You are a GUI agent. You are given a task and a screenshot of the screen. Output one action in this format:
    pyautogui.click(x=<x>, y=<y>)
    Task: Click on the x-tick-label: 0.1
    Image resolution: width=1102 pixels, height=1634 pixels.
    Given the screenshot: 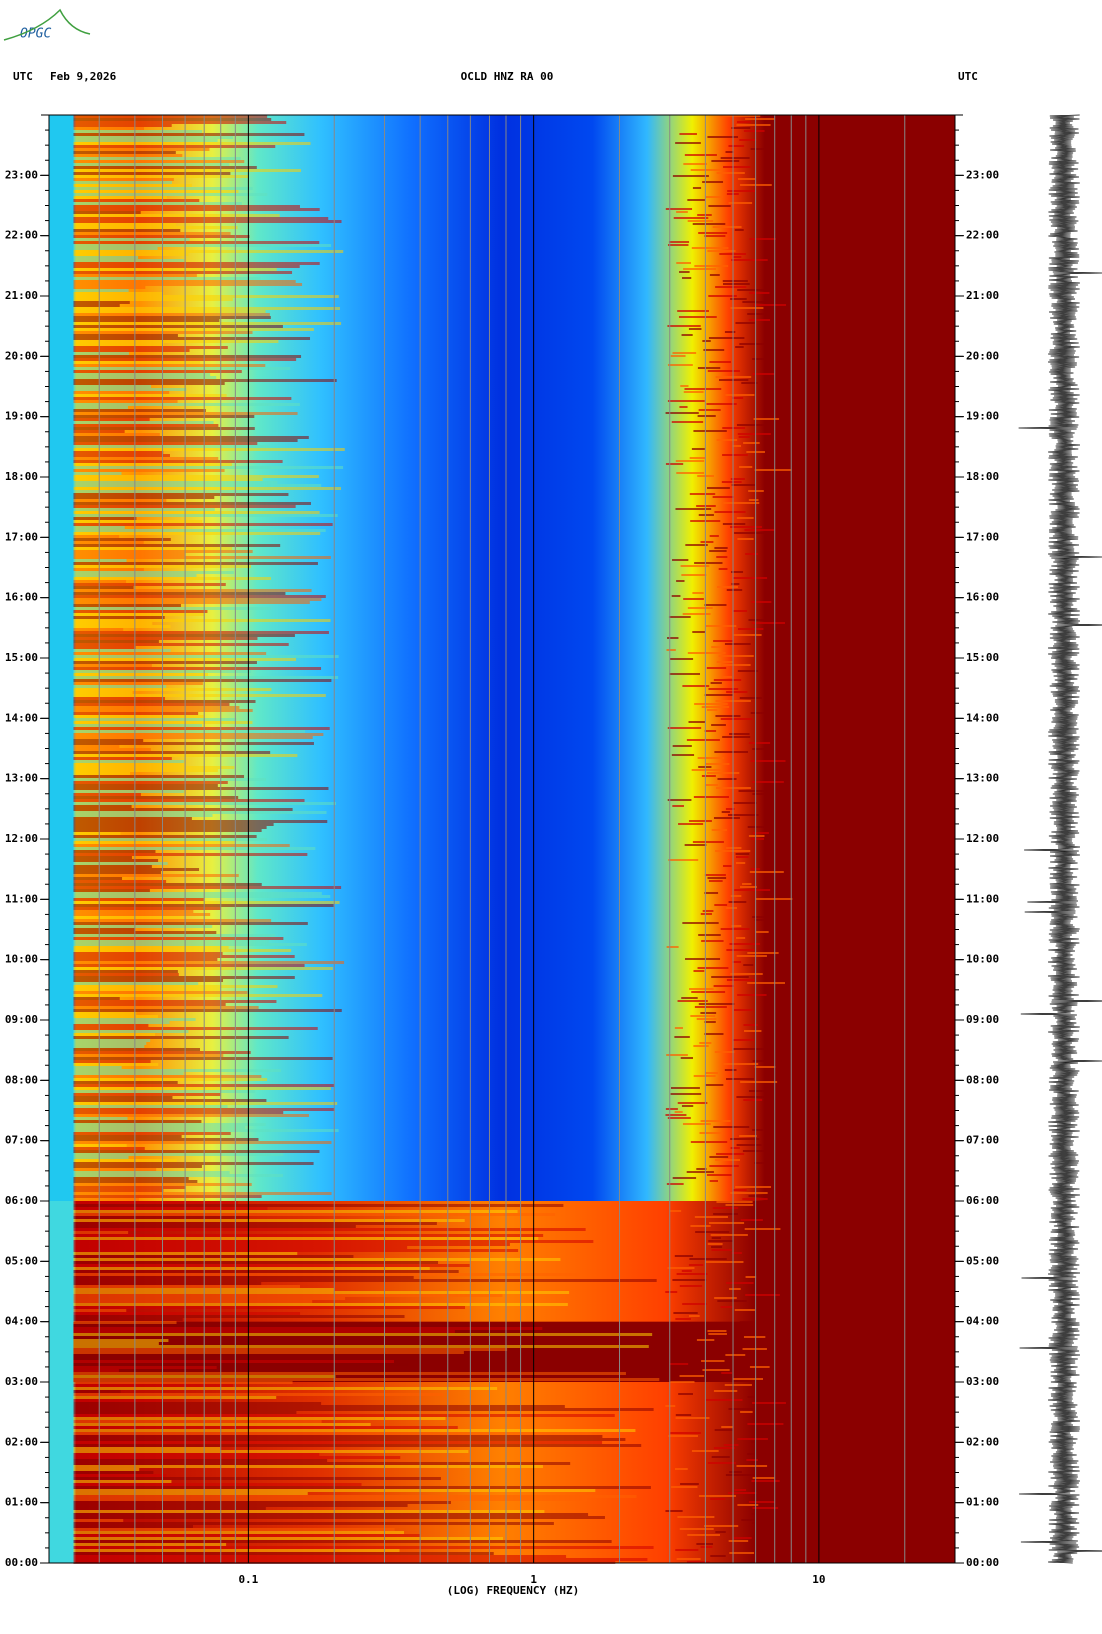 What is the action you would take?
    pyautogui.click(x=248, y=1579)
    